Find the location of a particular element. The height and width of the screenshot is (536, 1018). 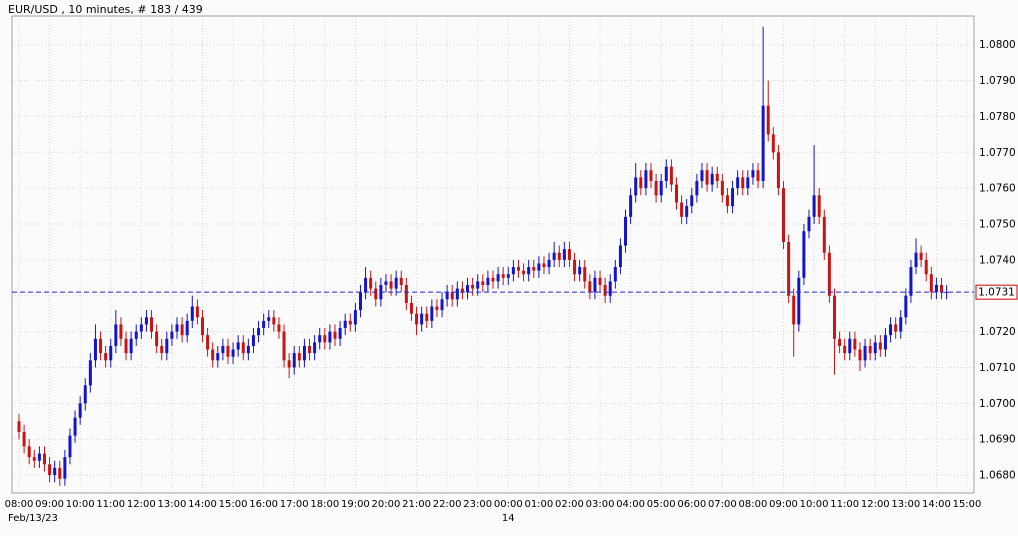

x-axis-label: 22:00 is located at coordinates (447, 504).